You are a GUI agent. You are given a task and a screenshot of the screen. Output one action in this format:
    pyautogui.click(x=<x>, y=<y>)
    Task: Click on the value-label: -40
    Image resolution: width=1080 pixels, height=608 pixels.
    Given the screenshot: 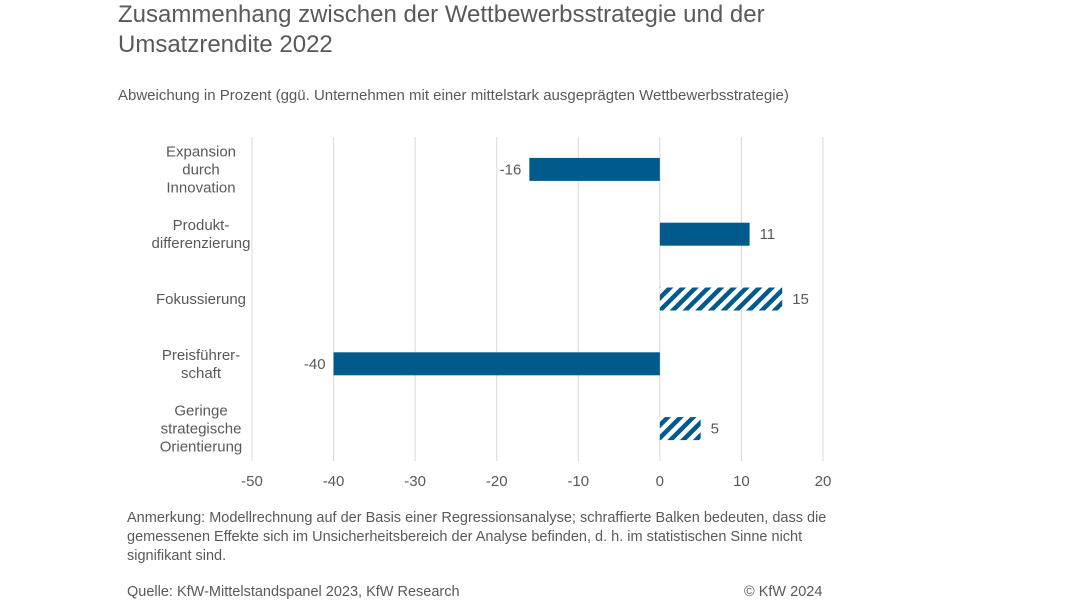 What is the action you would take?
    pyautogui.click(x=315, y=364)
    